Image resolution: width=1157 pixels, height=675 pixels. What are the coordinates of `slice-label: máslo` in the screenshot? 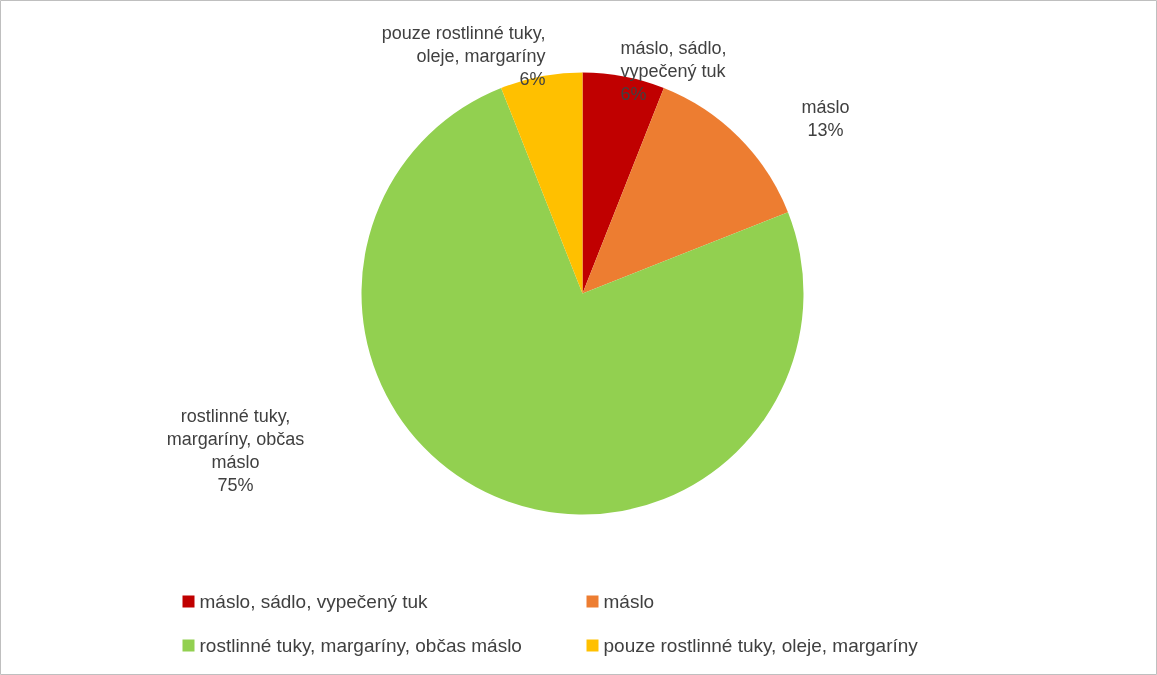 It's located at (825, 107).